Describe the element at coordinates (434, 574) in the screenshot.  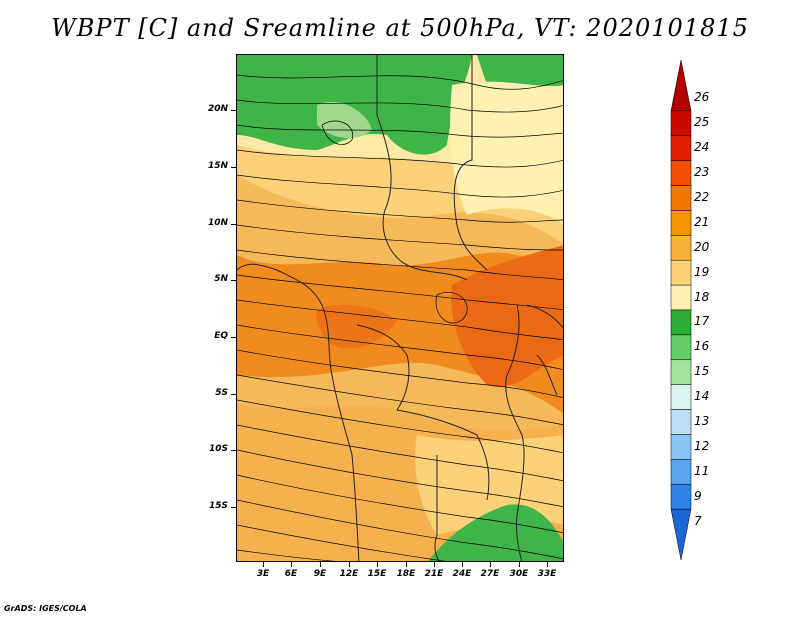
I see `lon-label: 21E` at that location.